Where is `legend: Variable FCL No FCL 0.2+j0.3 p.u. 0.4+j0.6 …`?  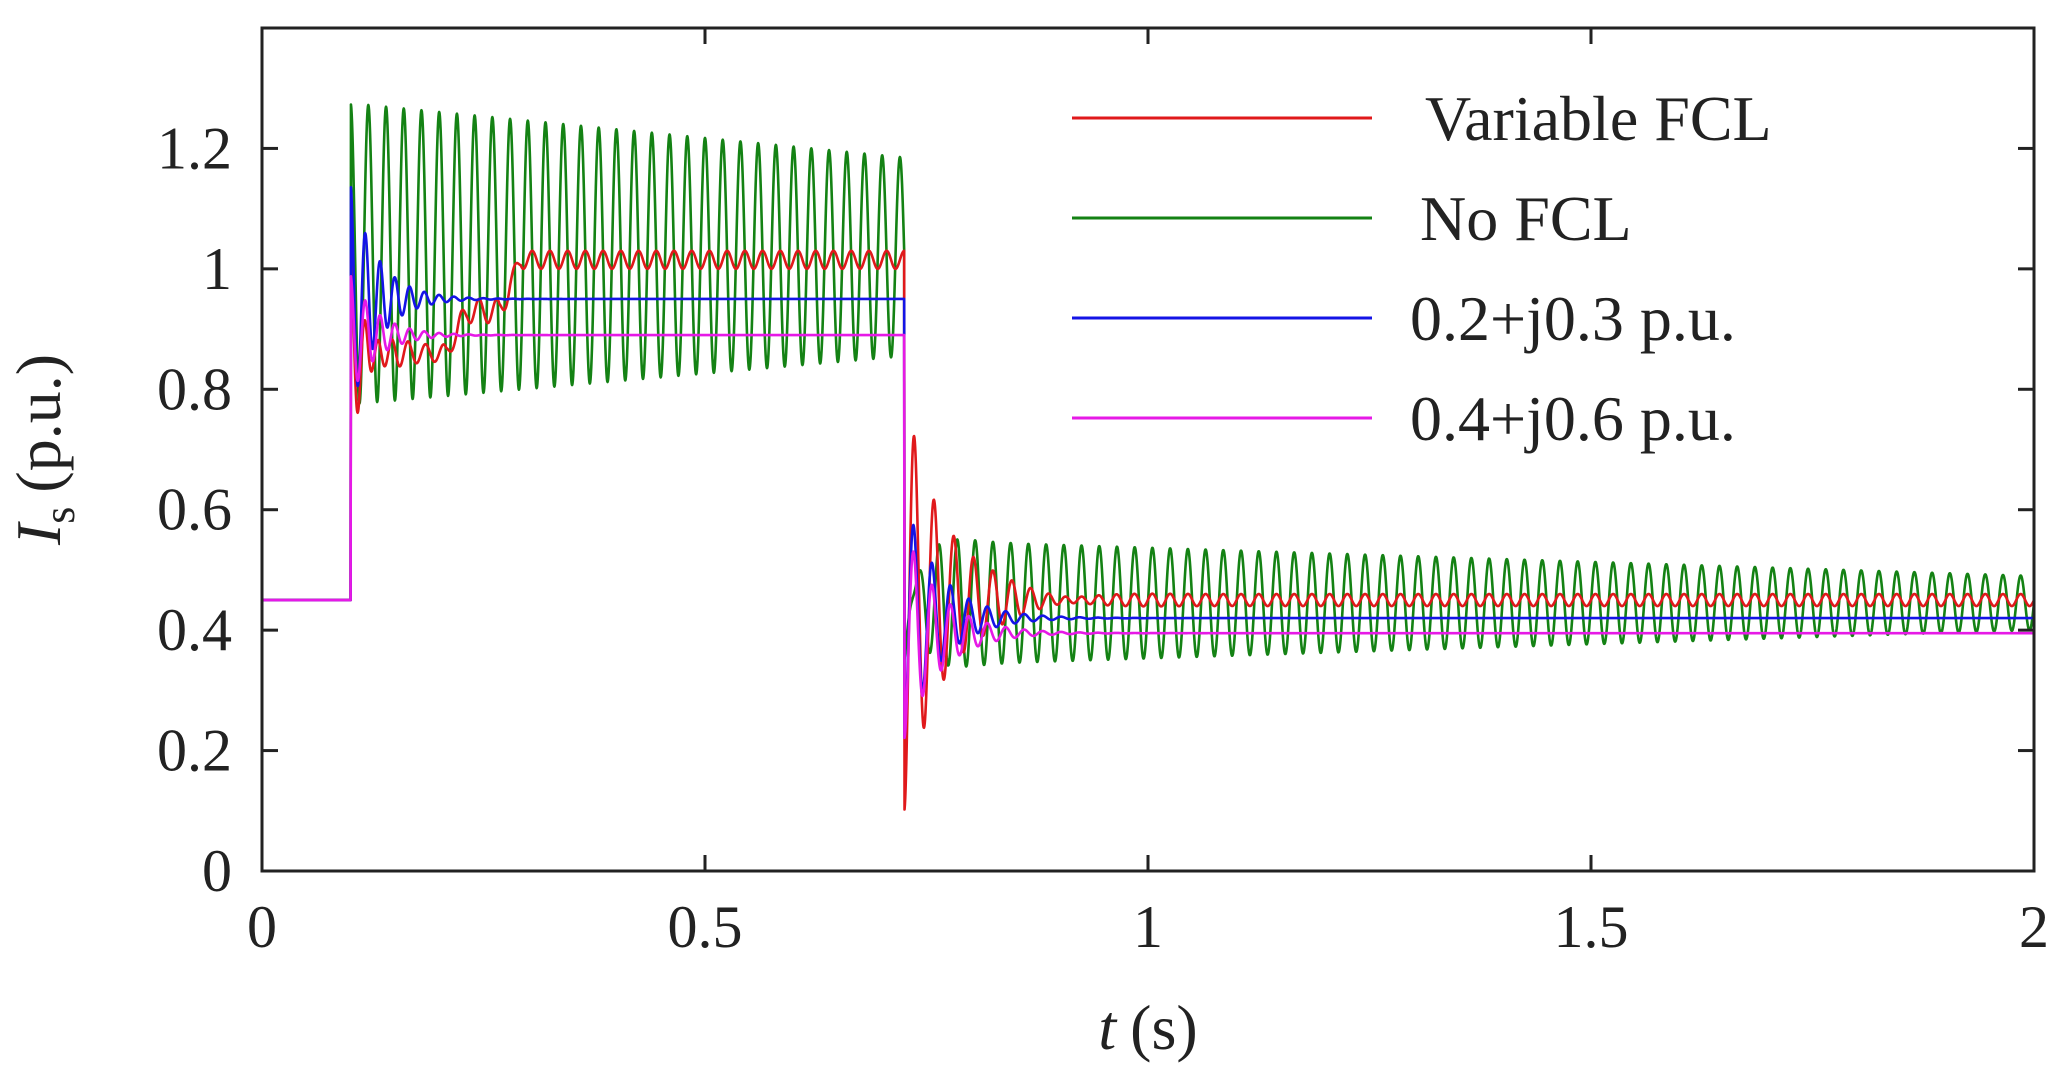
legend: Variable FCL No FCL 0.2+j0.3 p.u. 0.4+j0.6 … is located at coordinates (1422, 268).